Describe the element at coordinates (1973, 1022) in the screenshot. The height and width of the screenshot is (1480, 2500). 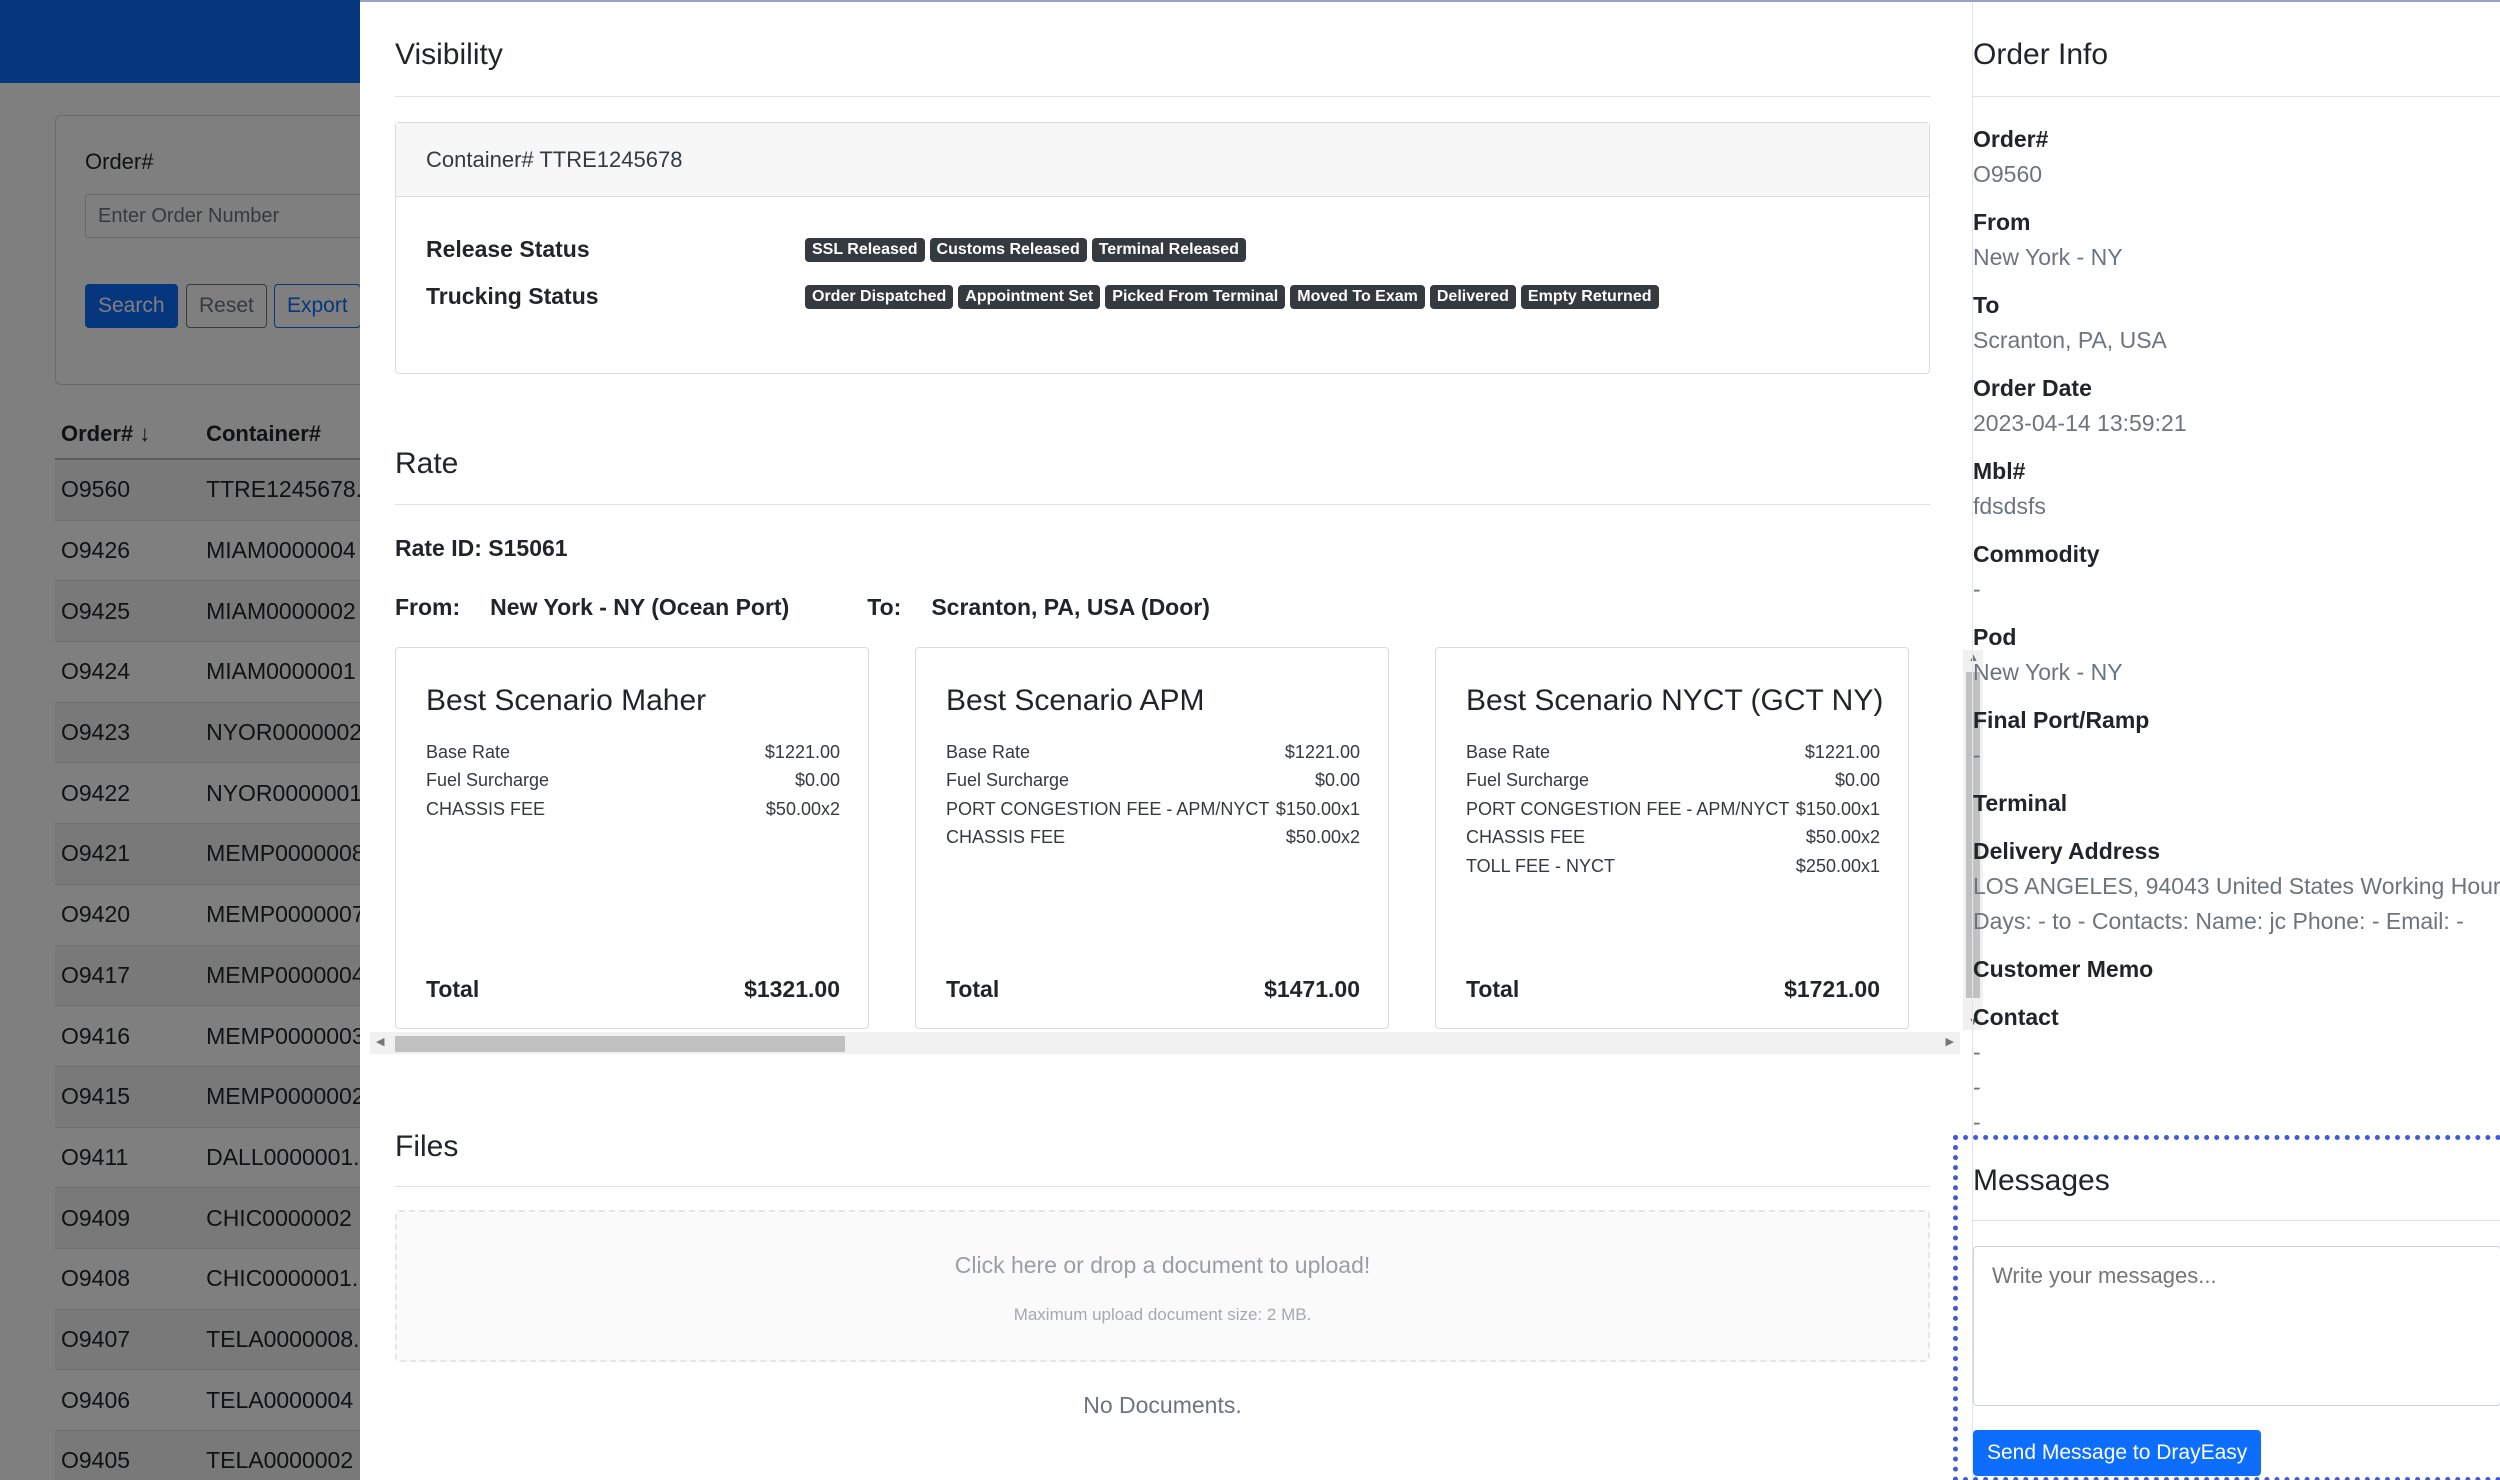
I see `scroll-down-arrow-icon: ▼` at that location.